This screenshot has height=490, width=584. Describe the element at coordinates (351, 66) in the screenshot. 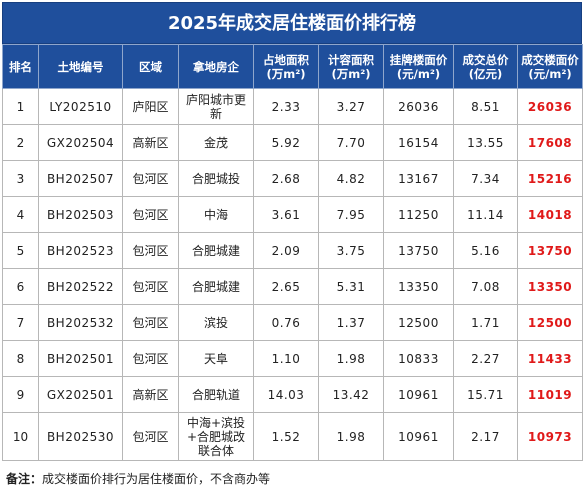

I see `header-gfa: 计容面积 (万m²)` at that location.